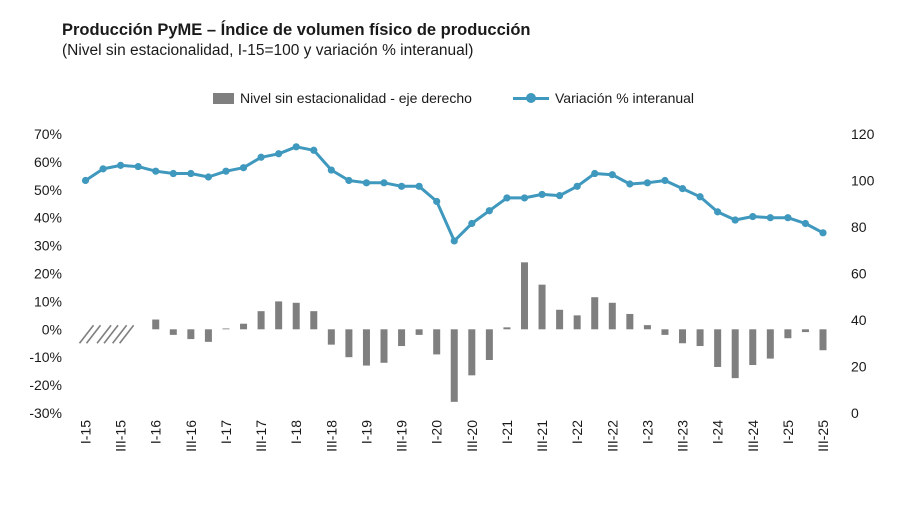 Image resolution: width=900 pixels, height=505 pixels. I want to click on legend-line-swatch-icon, so click(531, 98).